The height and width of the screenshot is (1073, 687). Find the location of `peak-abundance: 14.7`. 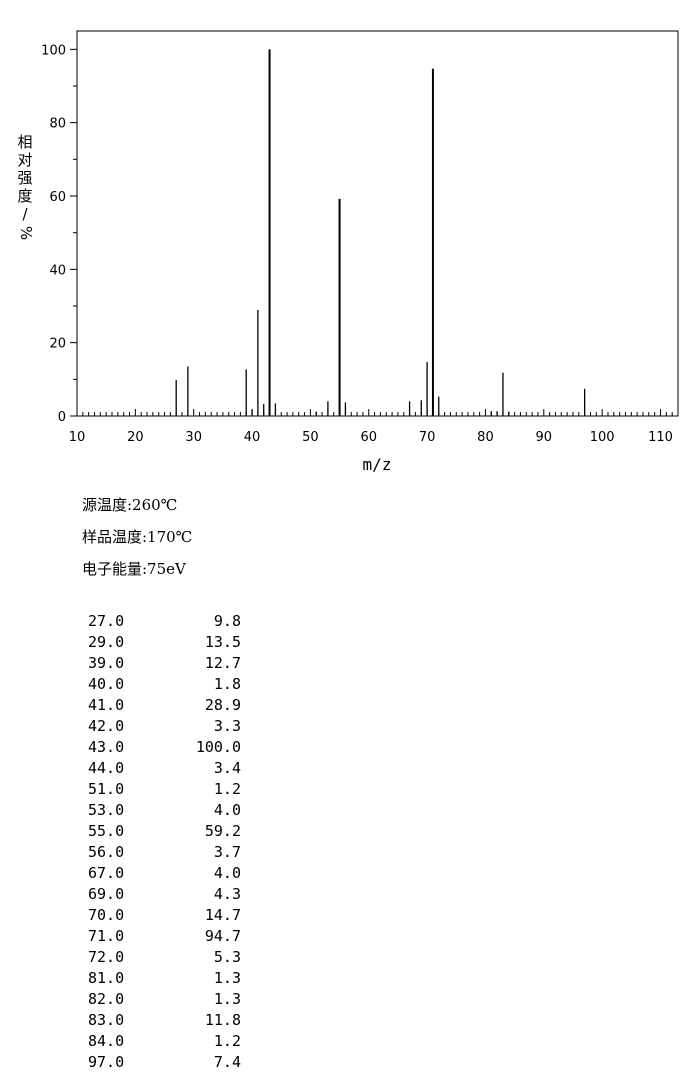

peak-abundance: 14.7 is located at coordinates (222, 915).